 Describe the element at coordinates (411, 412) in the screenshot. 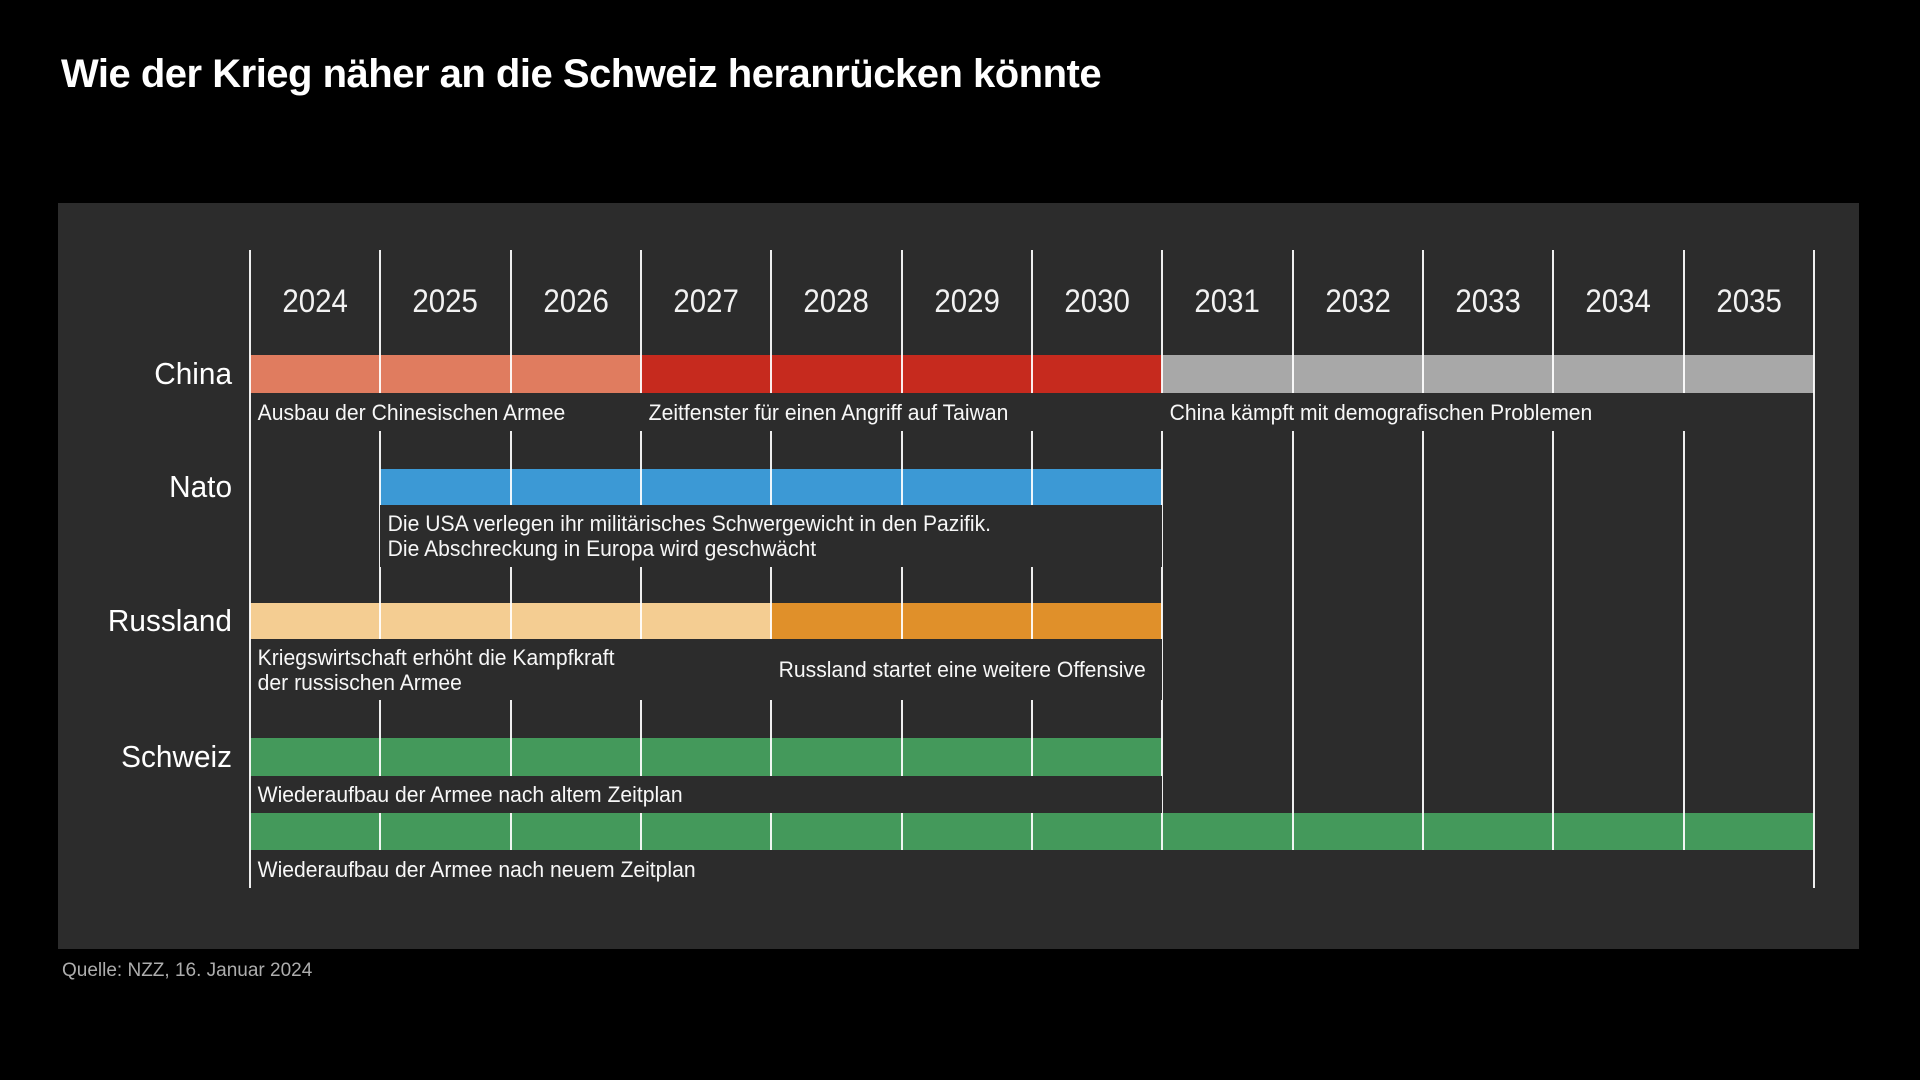

I see `annotation-label: Ausbau der Chinesischen Armee` at that location.